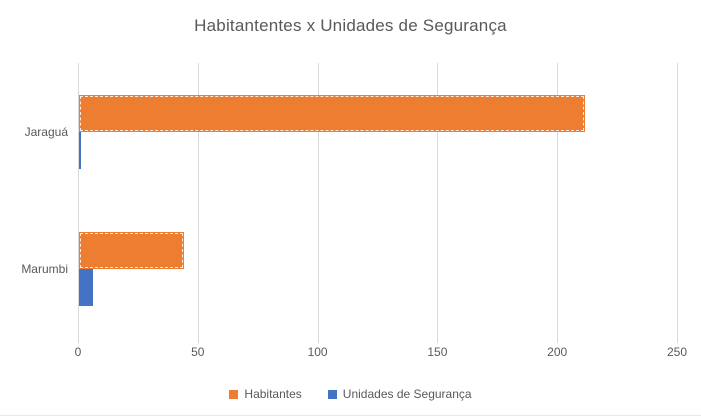 The height and width of the screenshot is (416, 701). I want to click on legend-item-unidades-de-seguranca: Unidades de Segurança, so click(399, 394).